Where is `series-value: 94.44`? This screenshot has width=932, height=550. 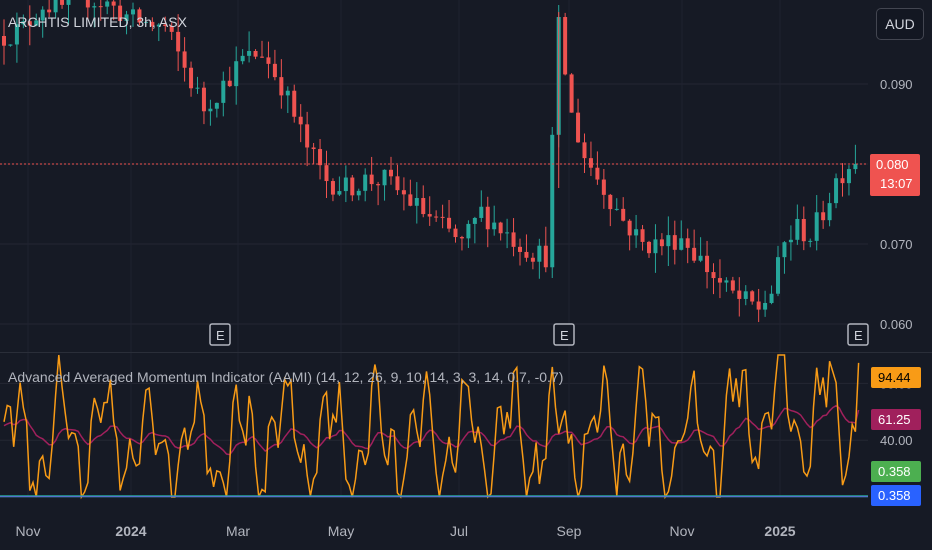
series-value: 94.44 is located at coordinates (894, 377).